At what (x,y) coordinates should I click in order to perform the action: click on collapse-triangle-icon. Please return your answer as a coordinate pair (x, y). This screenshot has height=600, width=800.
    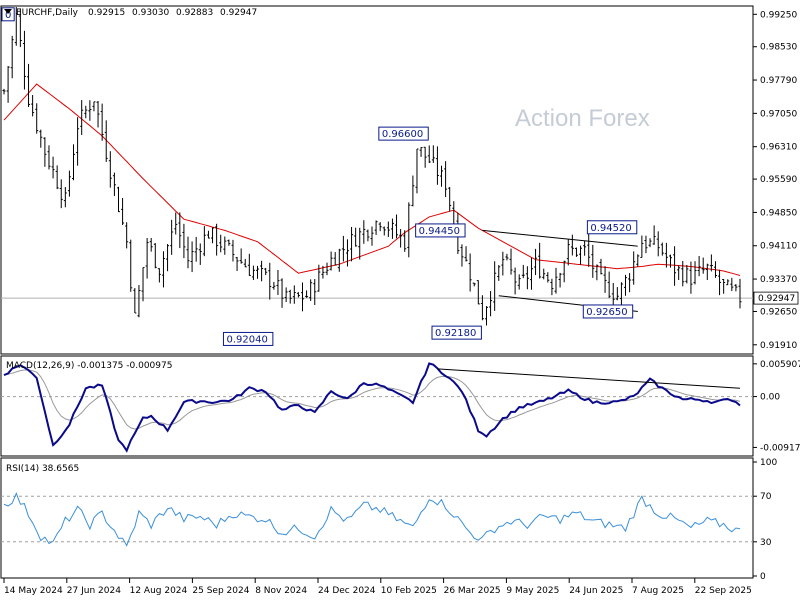
    Looking at the image, I should click on (8, 11).